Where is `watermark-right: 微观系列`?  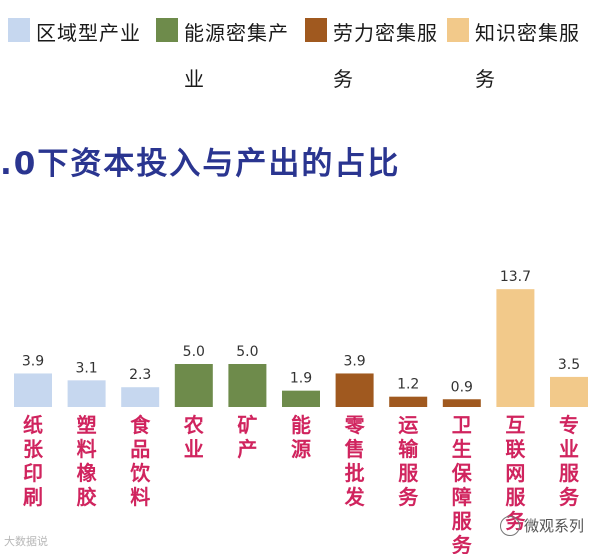 watermark-right: 微观系列 is located at coordinates (542, 525).